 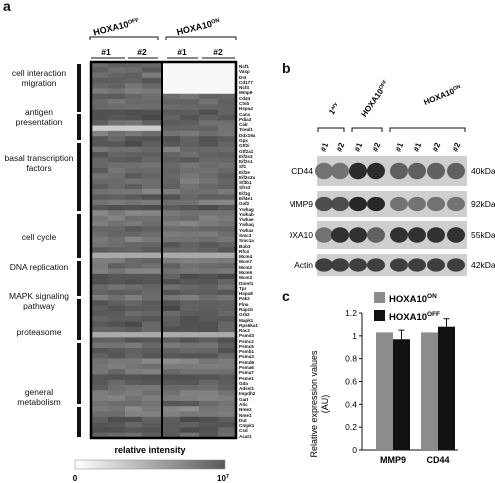 What do you see at coordinates (39, 332) in the screenshot?
I see `category-label: proteasome` at bounding box center [39, 332].